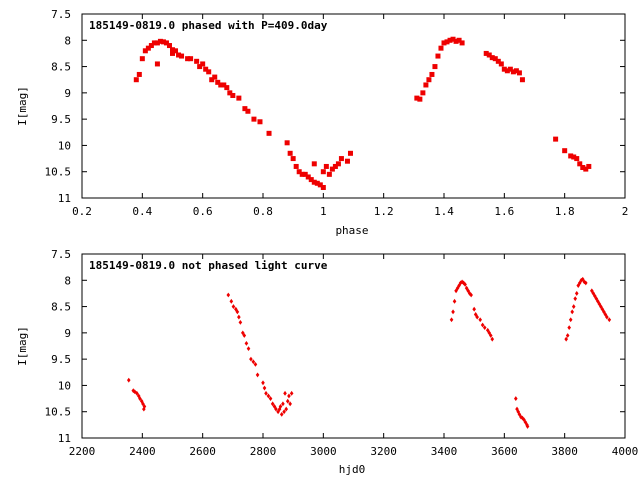  What do you see at coordinates (208, 265) in the screenshot?
I see `chart-title: 185149-0819.0 not phased light curve` at bounding box center [208, 265].